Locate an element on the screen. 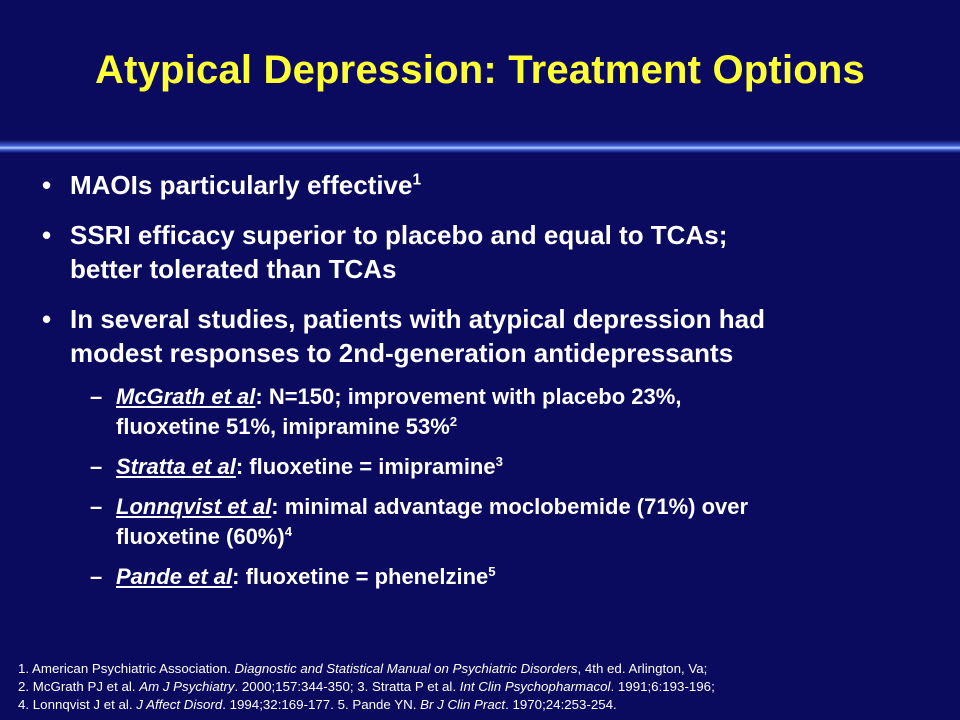 This screenshot has height=720, width=960. reference-source: Am J Psychiatry is located at coordinates (187, 686).